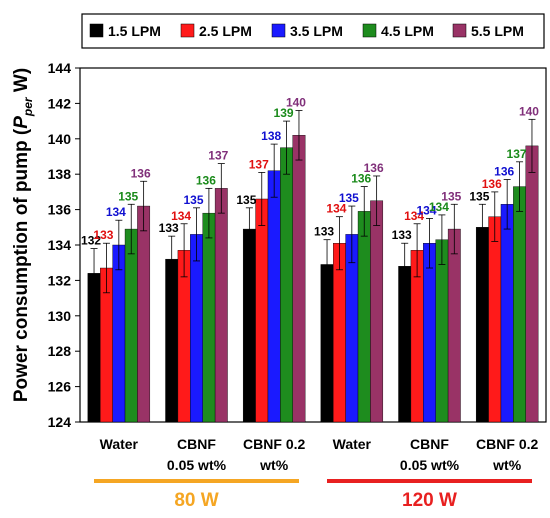 The image size is (550, 518). What do you see at coordinates (196, 500) in the screenshot?
I see `group-label: 80 W` at bounding box center [196, 500].